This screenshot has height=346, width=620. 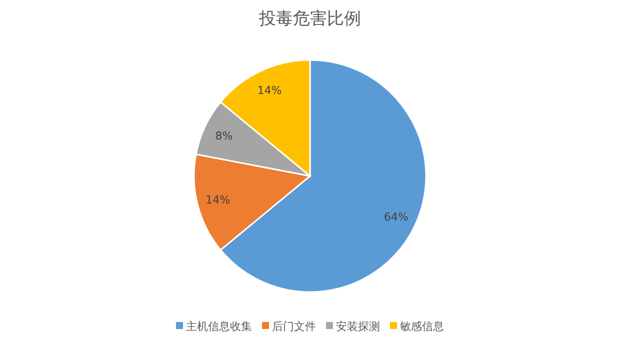 I want to click on legend-label: 后门文件, so click(x=294, y=326).